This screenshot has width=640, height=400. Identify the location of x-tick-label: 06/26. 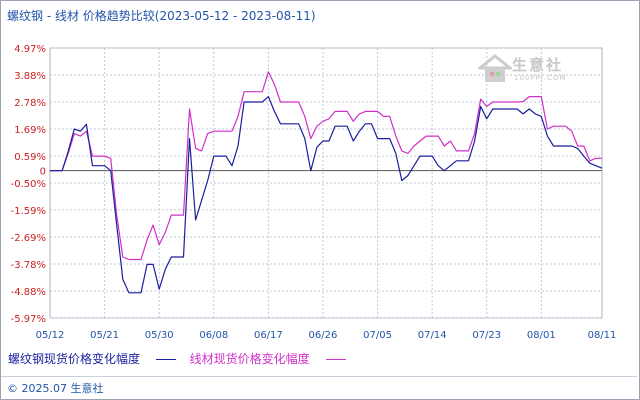
(323, 335).